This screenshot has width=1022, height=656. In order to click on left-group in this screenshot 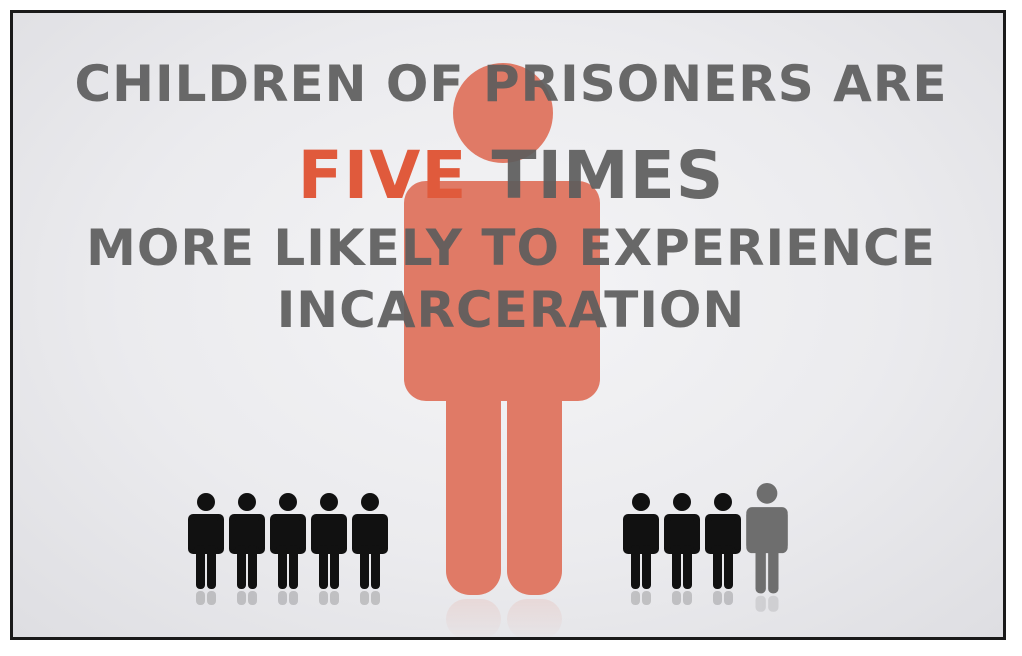, I will do `click(288, 549)`.